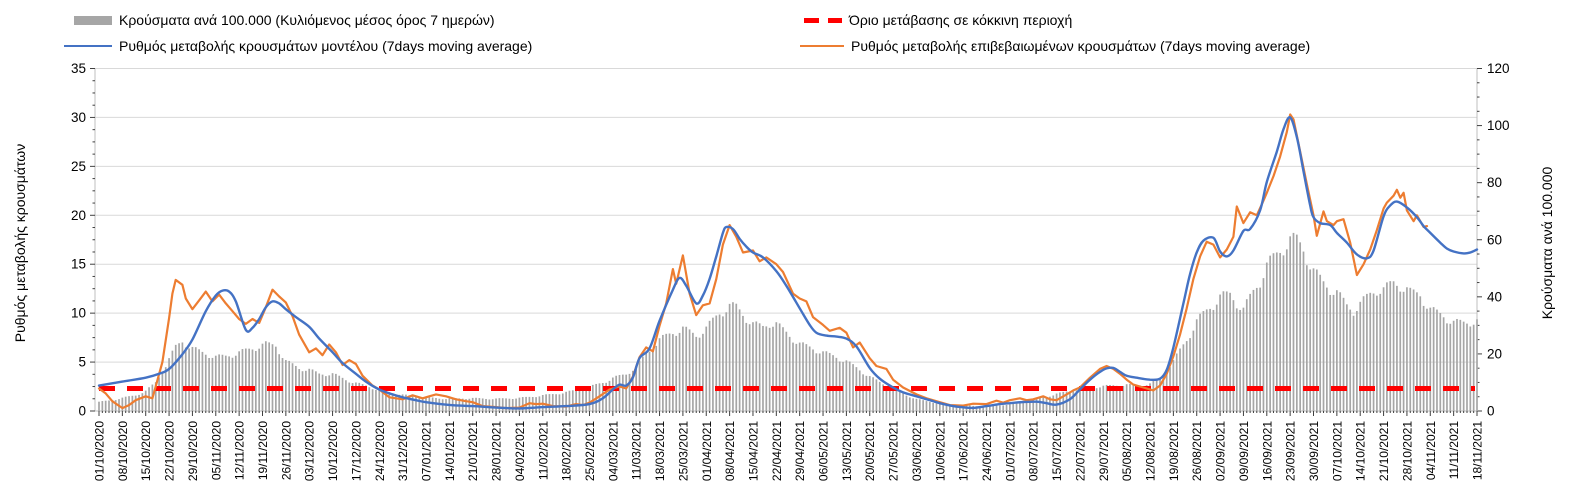  Describe the element at coordinates (961, 20) in the screenshot. I see `legend-label: Όριο μετάβασης σε κόκκινη περιοχή` at that location.